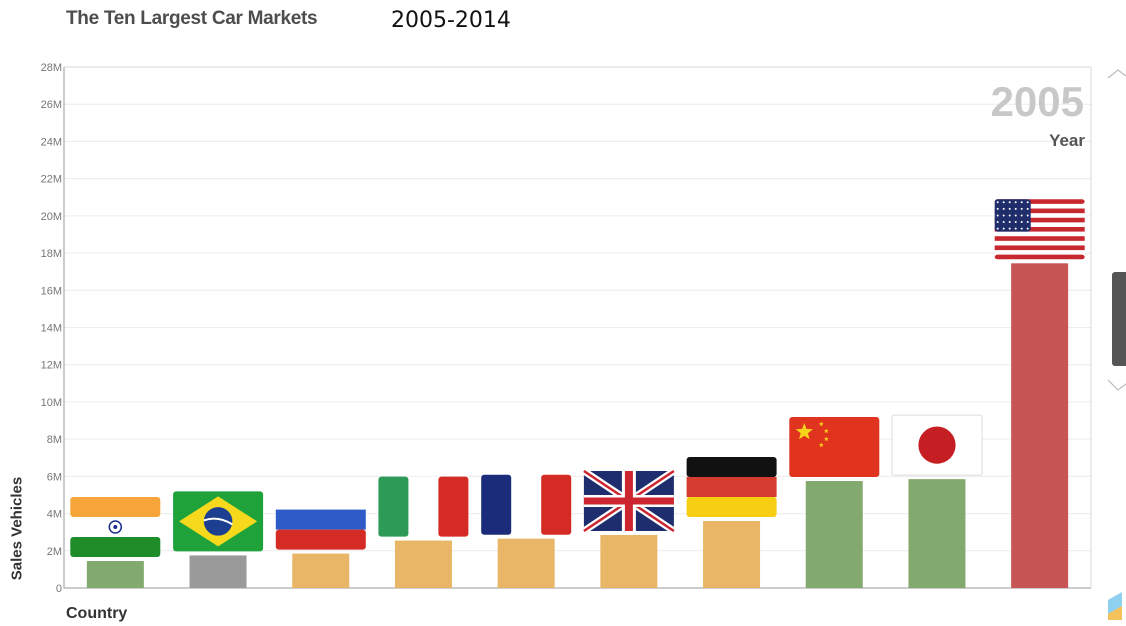 The image size is (1126, 626). What do you see at coordinates (834, 447) in the screenshot?
I see `flag-china-icon` at bounding box center [834, 447].